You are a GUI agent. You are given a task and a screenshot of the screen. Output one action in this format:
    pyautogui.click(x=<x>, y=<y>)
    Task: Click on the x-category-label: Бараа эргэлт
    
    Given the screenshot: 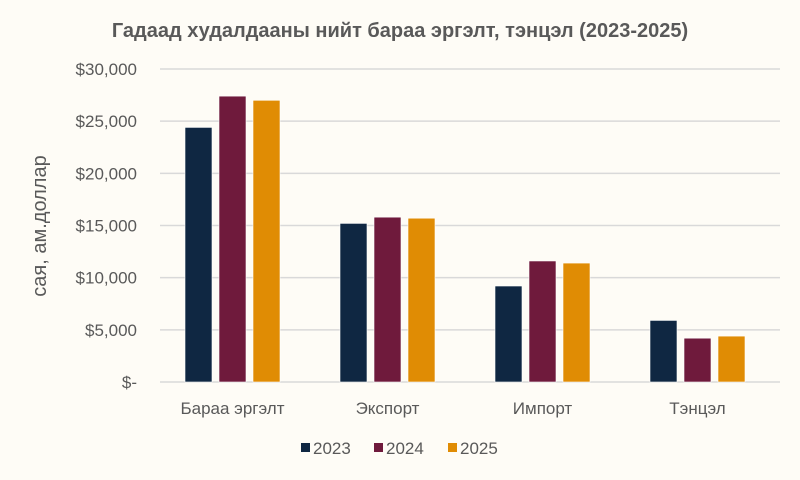 What is the action you would take?
    pyautogui.click(x=232, y=408)
    